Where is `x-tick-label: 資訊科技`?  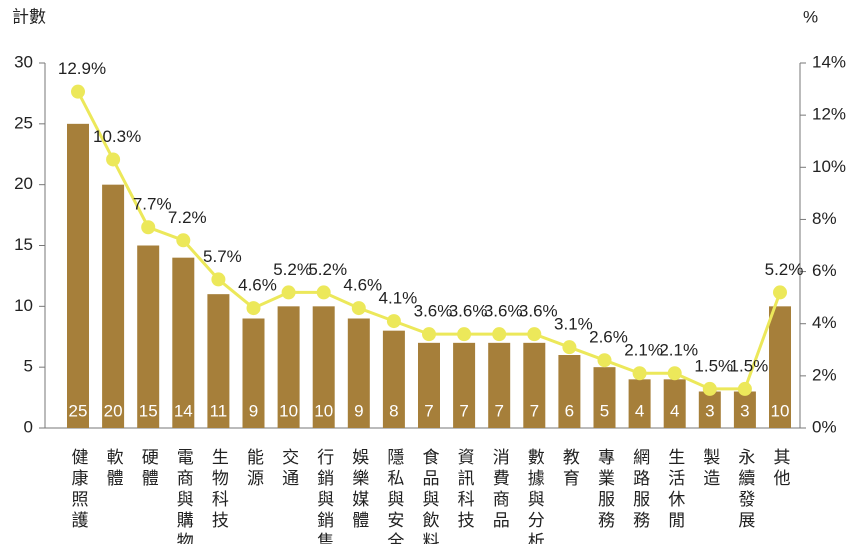 x-tick-label: 資訊科技 is located at coordinates (465, 490).